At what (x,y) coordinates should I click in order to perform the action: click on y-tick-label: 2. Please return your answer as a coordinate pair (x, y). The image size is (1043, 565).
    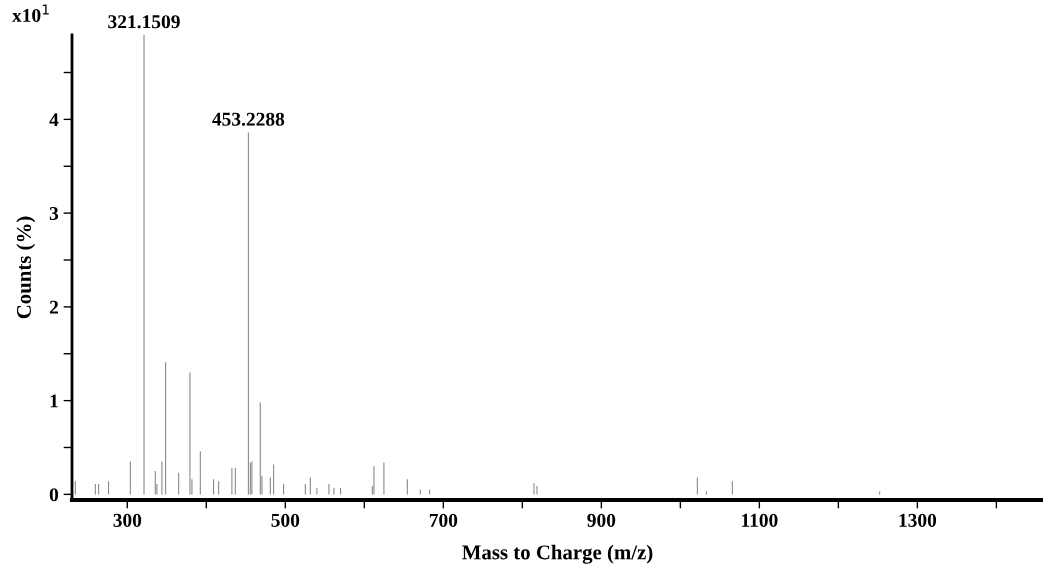
    Looking at the image, I should click on (53, 307).